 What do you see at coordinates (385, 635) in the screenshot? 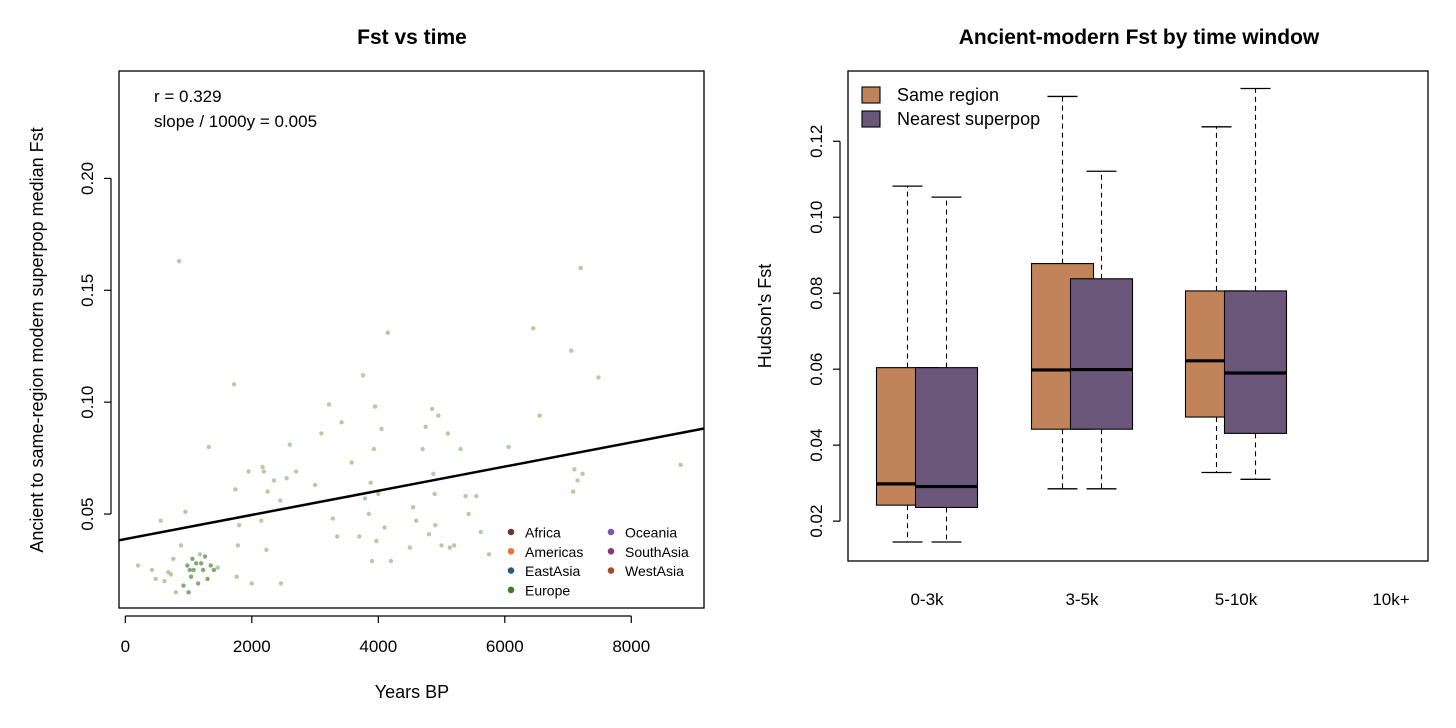
I see `scatter-x-axis: 0 2000 4000 6000 8000` at bounding box center [385, 635].